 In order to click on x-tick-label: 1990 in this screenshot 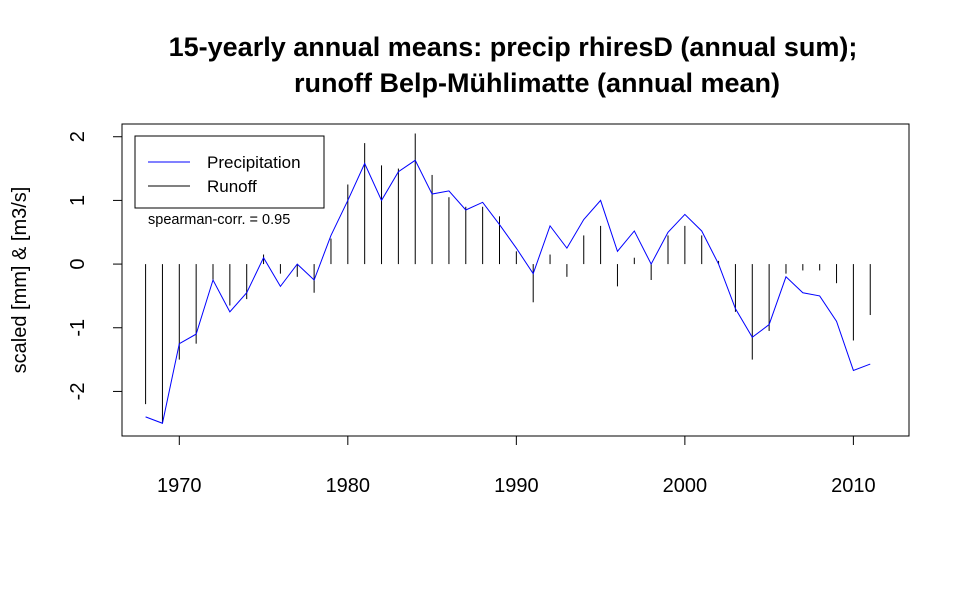, I will do `click(516, 486)`.